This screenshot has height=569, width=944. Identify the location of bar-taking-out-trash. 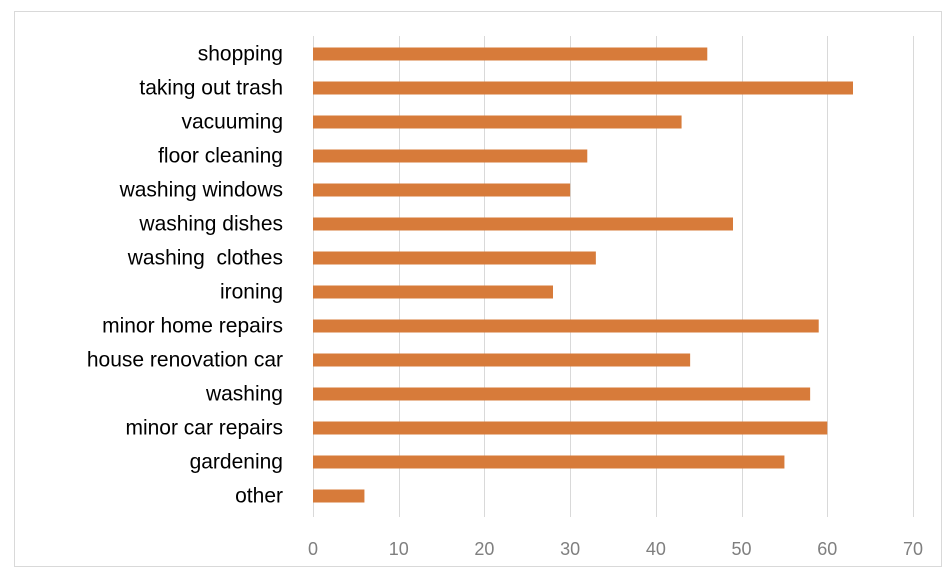
(583, 88).